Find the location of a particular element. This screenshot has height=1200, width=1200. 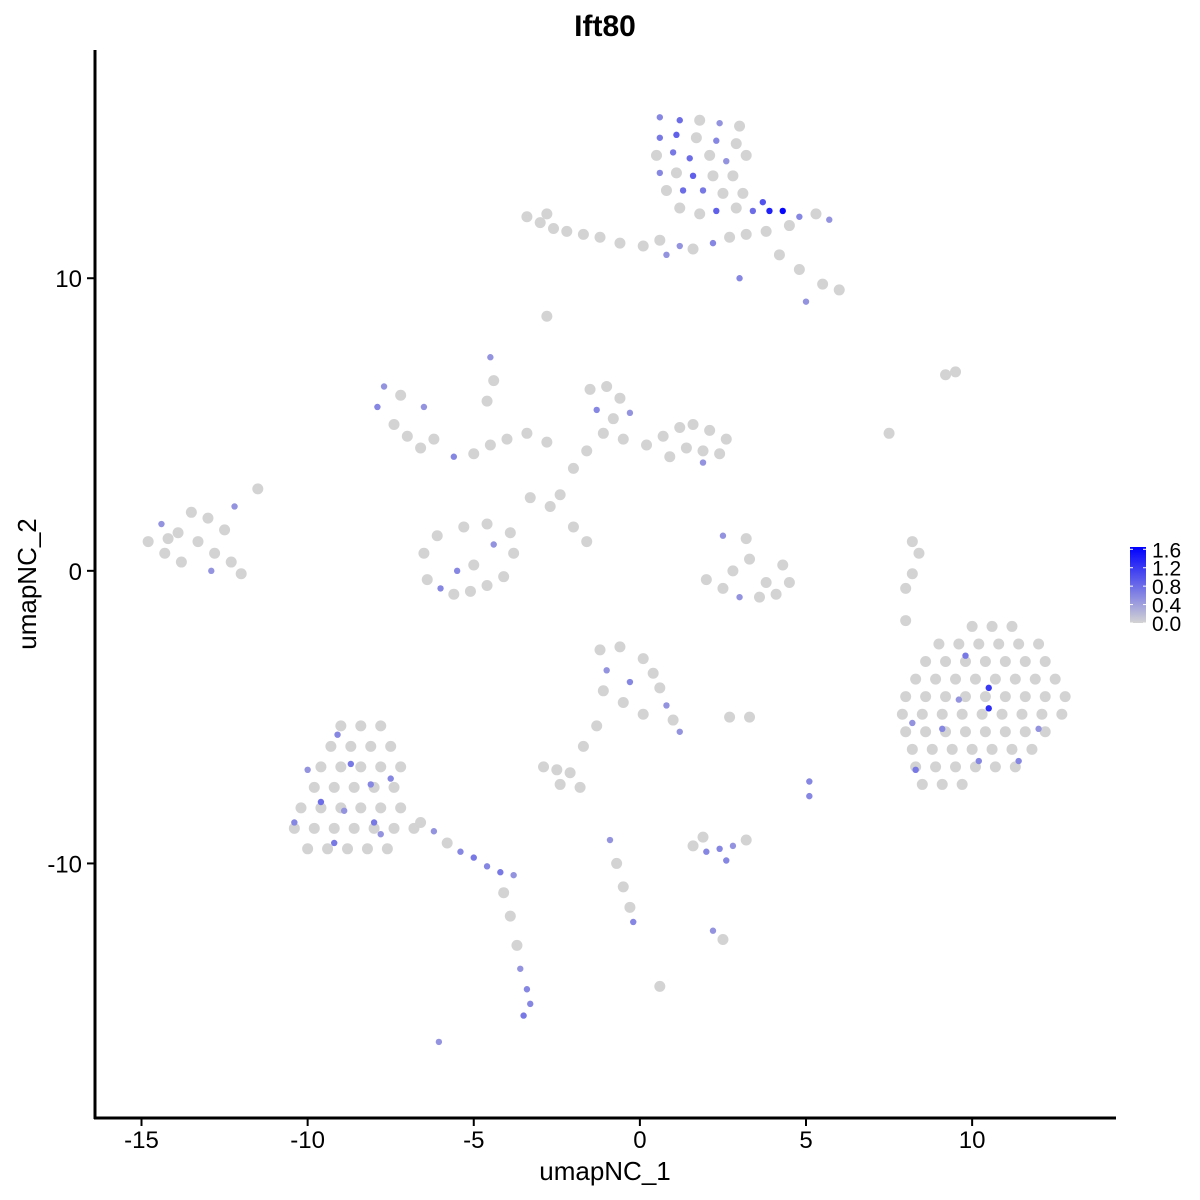

x-tick-label: -10 is located at coordinates (307, 1140).